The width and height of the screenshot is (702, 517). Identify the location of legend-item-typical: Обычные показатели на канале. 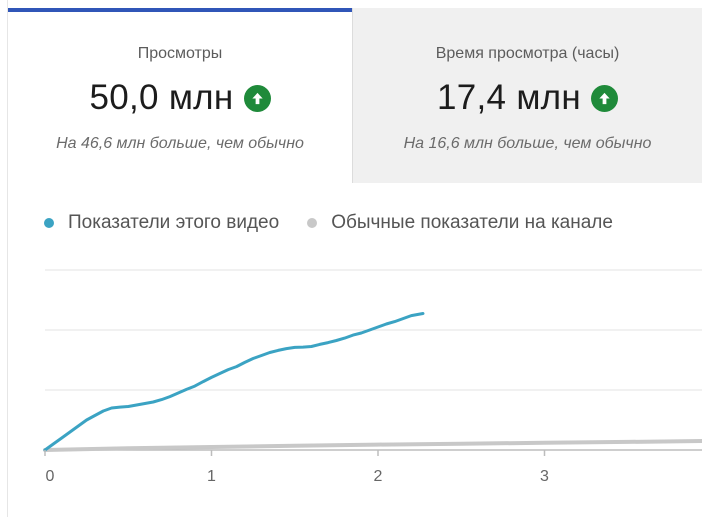
(460, 223).